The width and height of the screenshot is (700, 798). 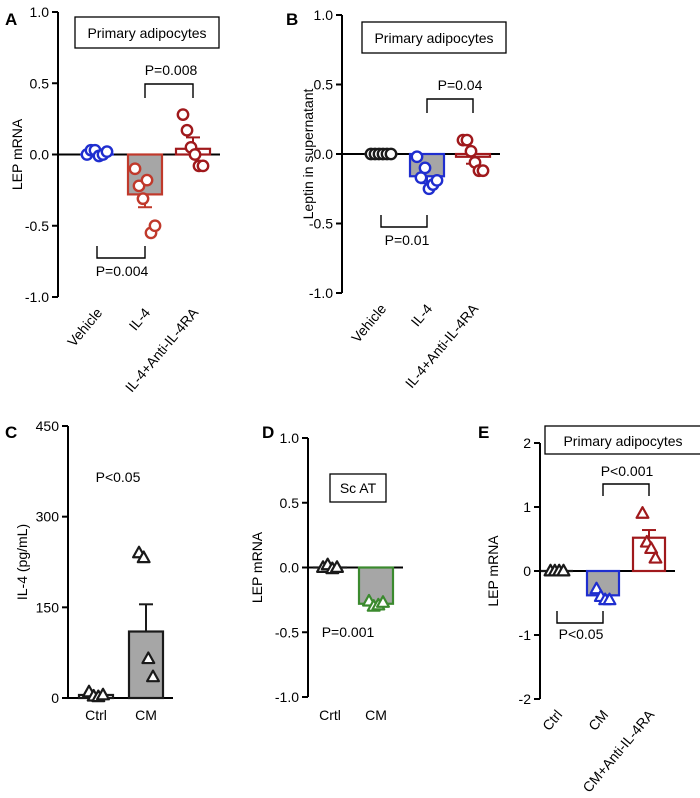 What do you see at coordinates (48, 426) in the screenshot?
I see `y-tick-label: 450` at bounding box center [48, 426].